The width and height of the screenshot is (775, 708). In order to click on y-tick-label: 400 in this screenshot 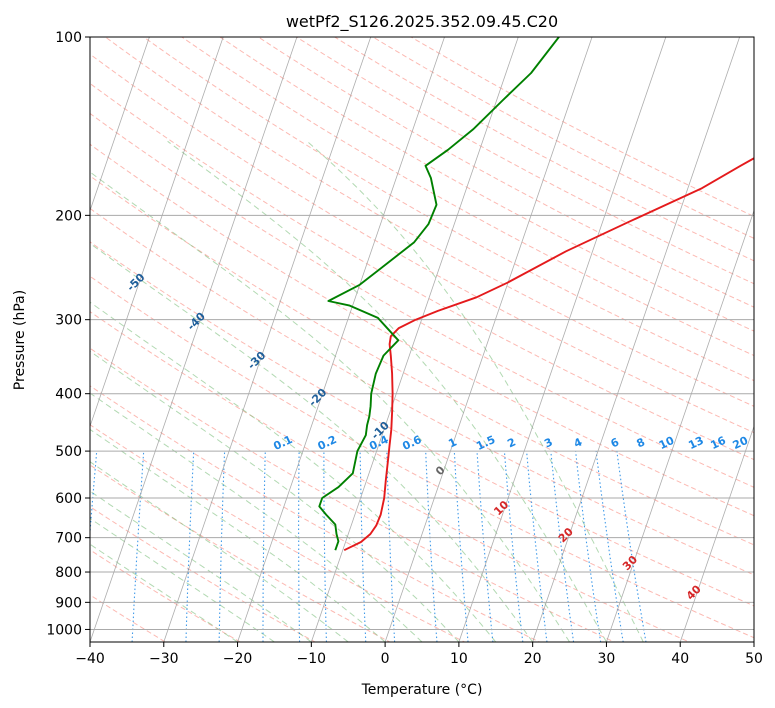, I will do `click(68, 395)`.